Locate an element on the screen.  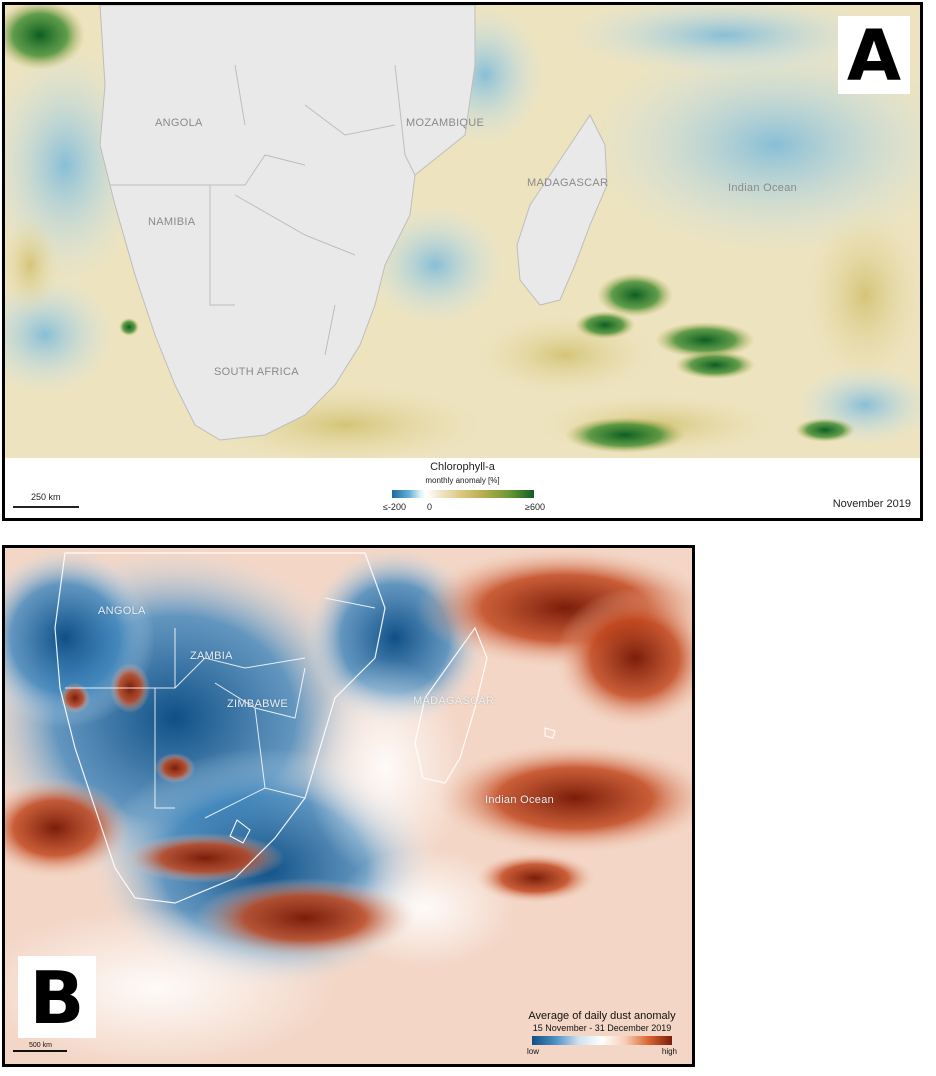
label-namibia: NAMIBIA is located at coordinates (172, 222).